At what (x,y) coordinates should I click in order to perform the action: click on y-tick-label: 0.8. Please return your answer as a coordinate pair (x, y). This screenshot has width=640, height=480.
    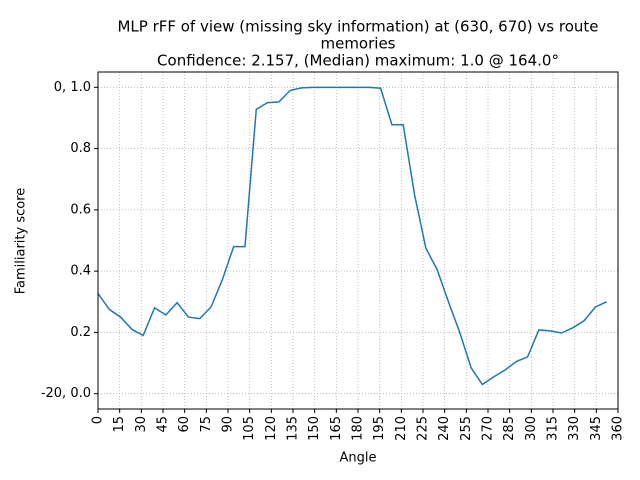
    Looking at the image, I should click on (80, 148).